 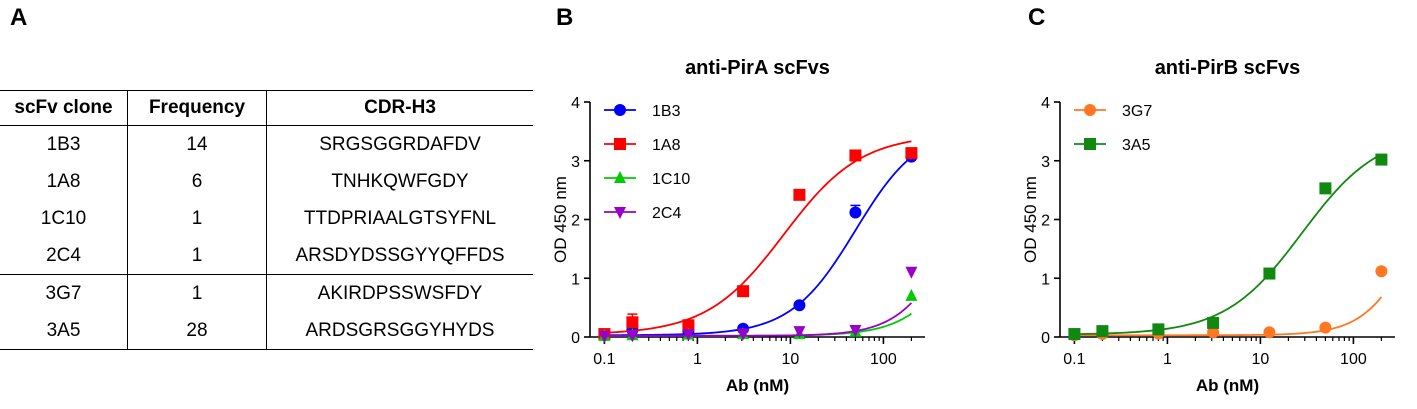 What do you see at coordinates (400, 218) in the screenshot?
I see `cdr-h3-cell: TTDPRIAALGTSYFNL` at bounding box center [400, 218].